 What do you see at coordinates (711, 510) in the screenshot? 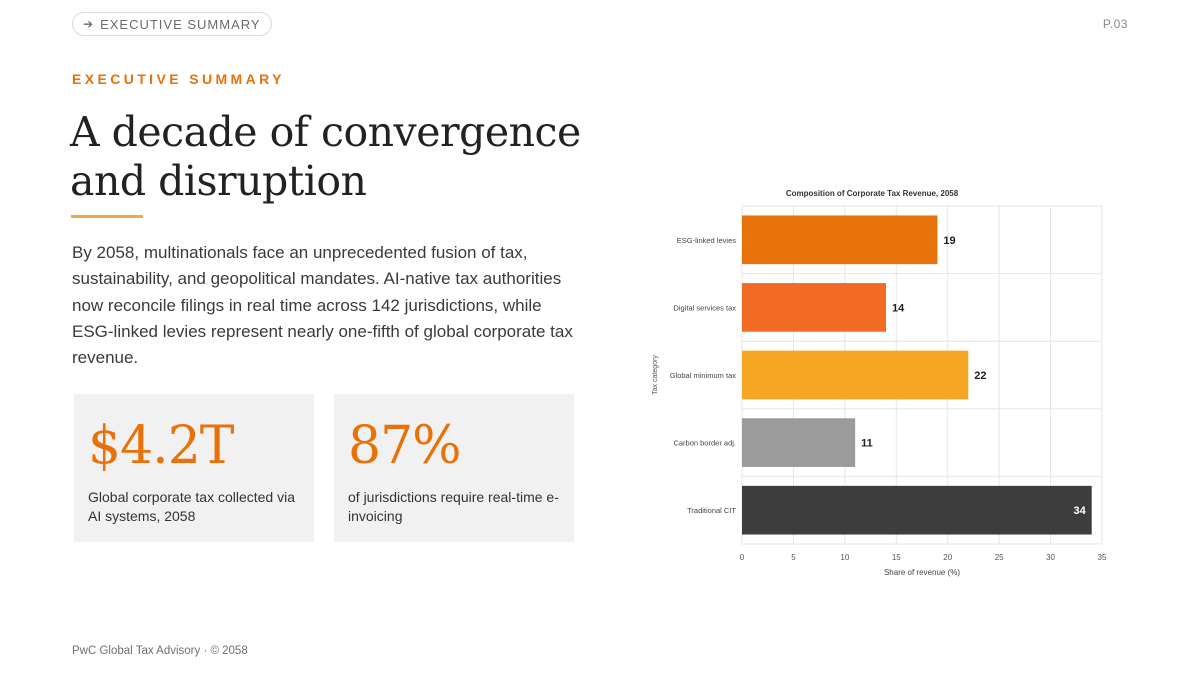
I see `y-tick-label: Traditional CIT` at bounding box center [711, 510].